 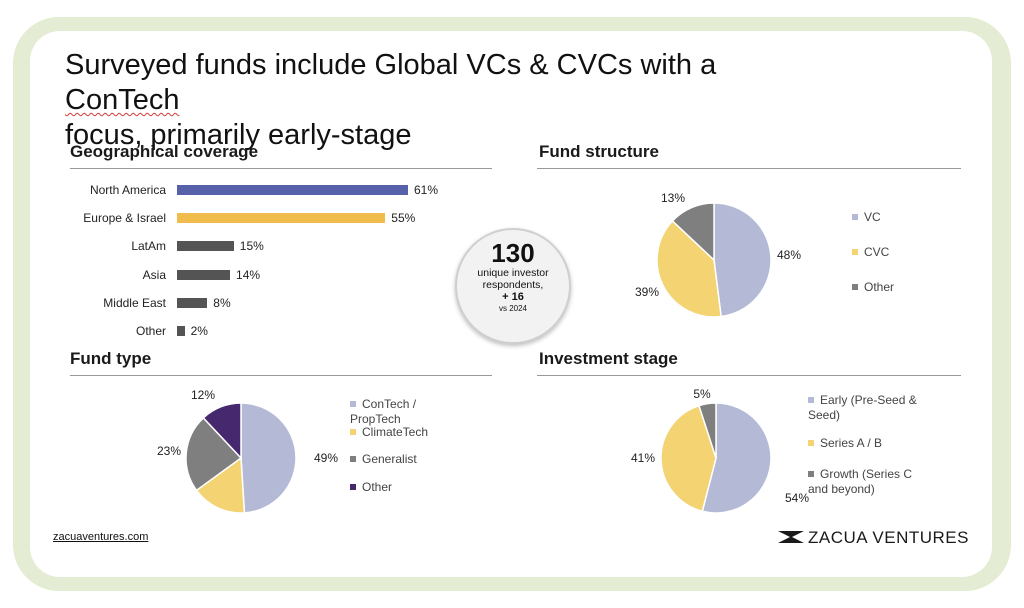 I want to click on bar-category-label: Other, so click(x=150, y=331).